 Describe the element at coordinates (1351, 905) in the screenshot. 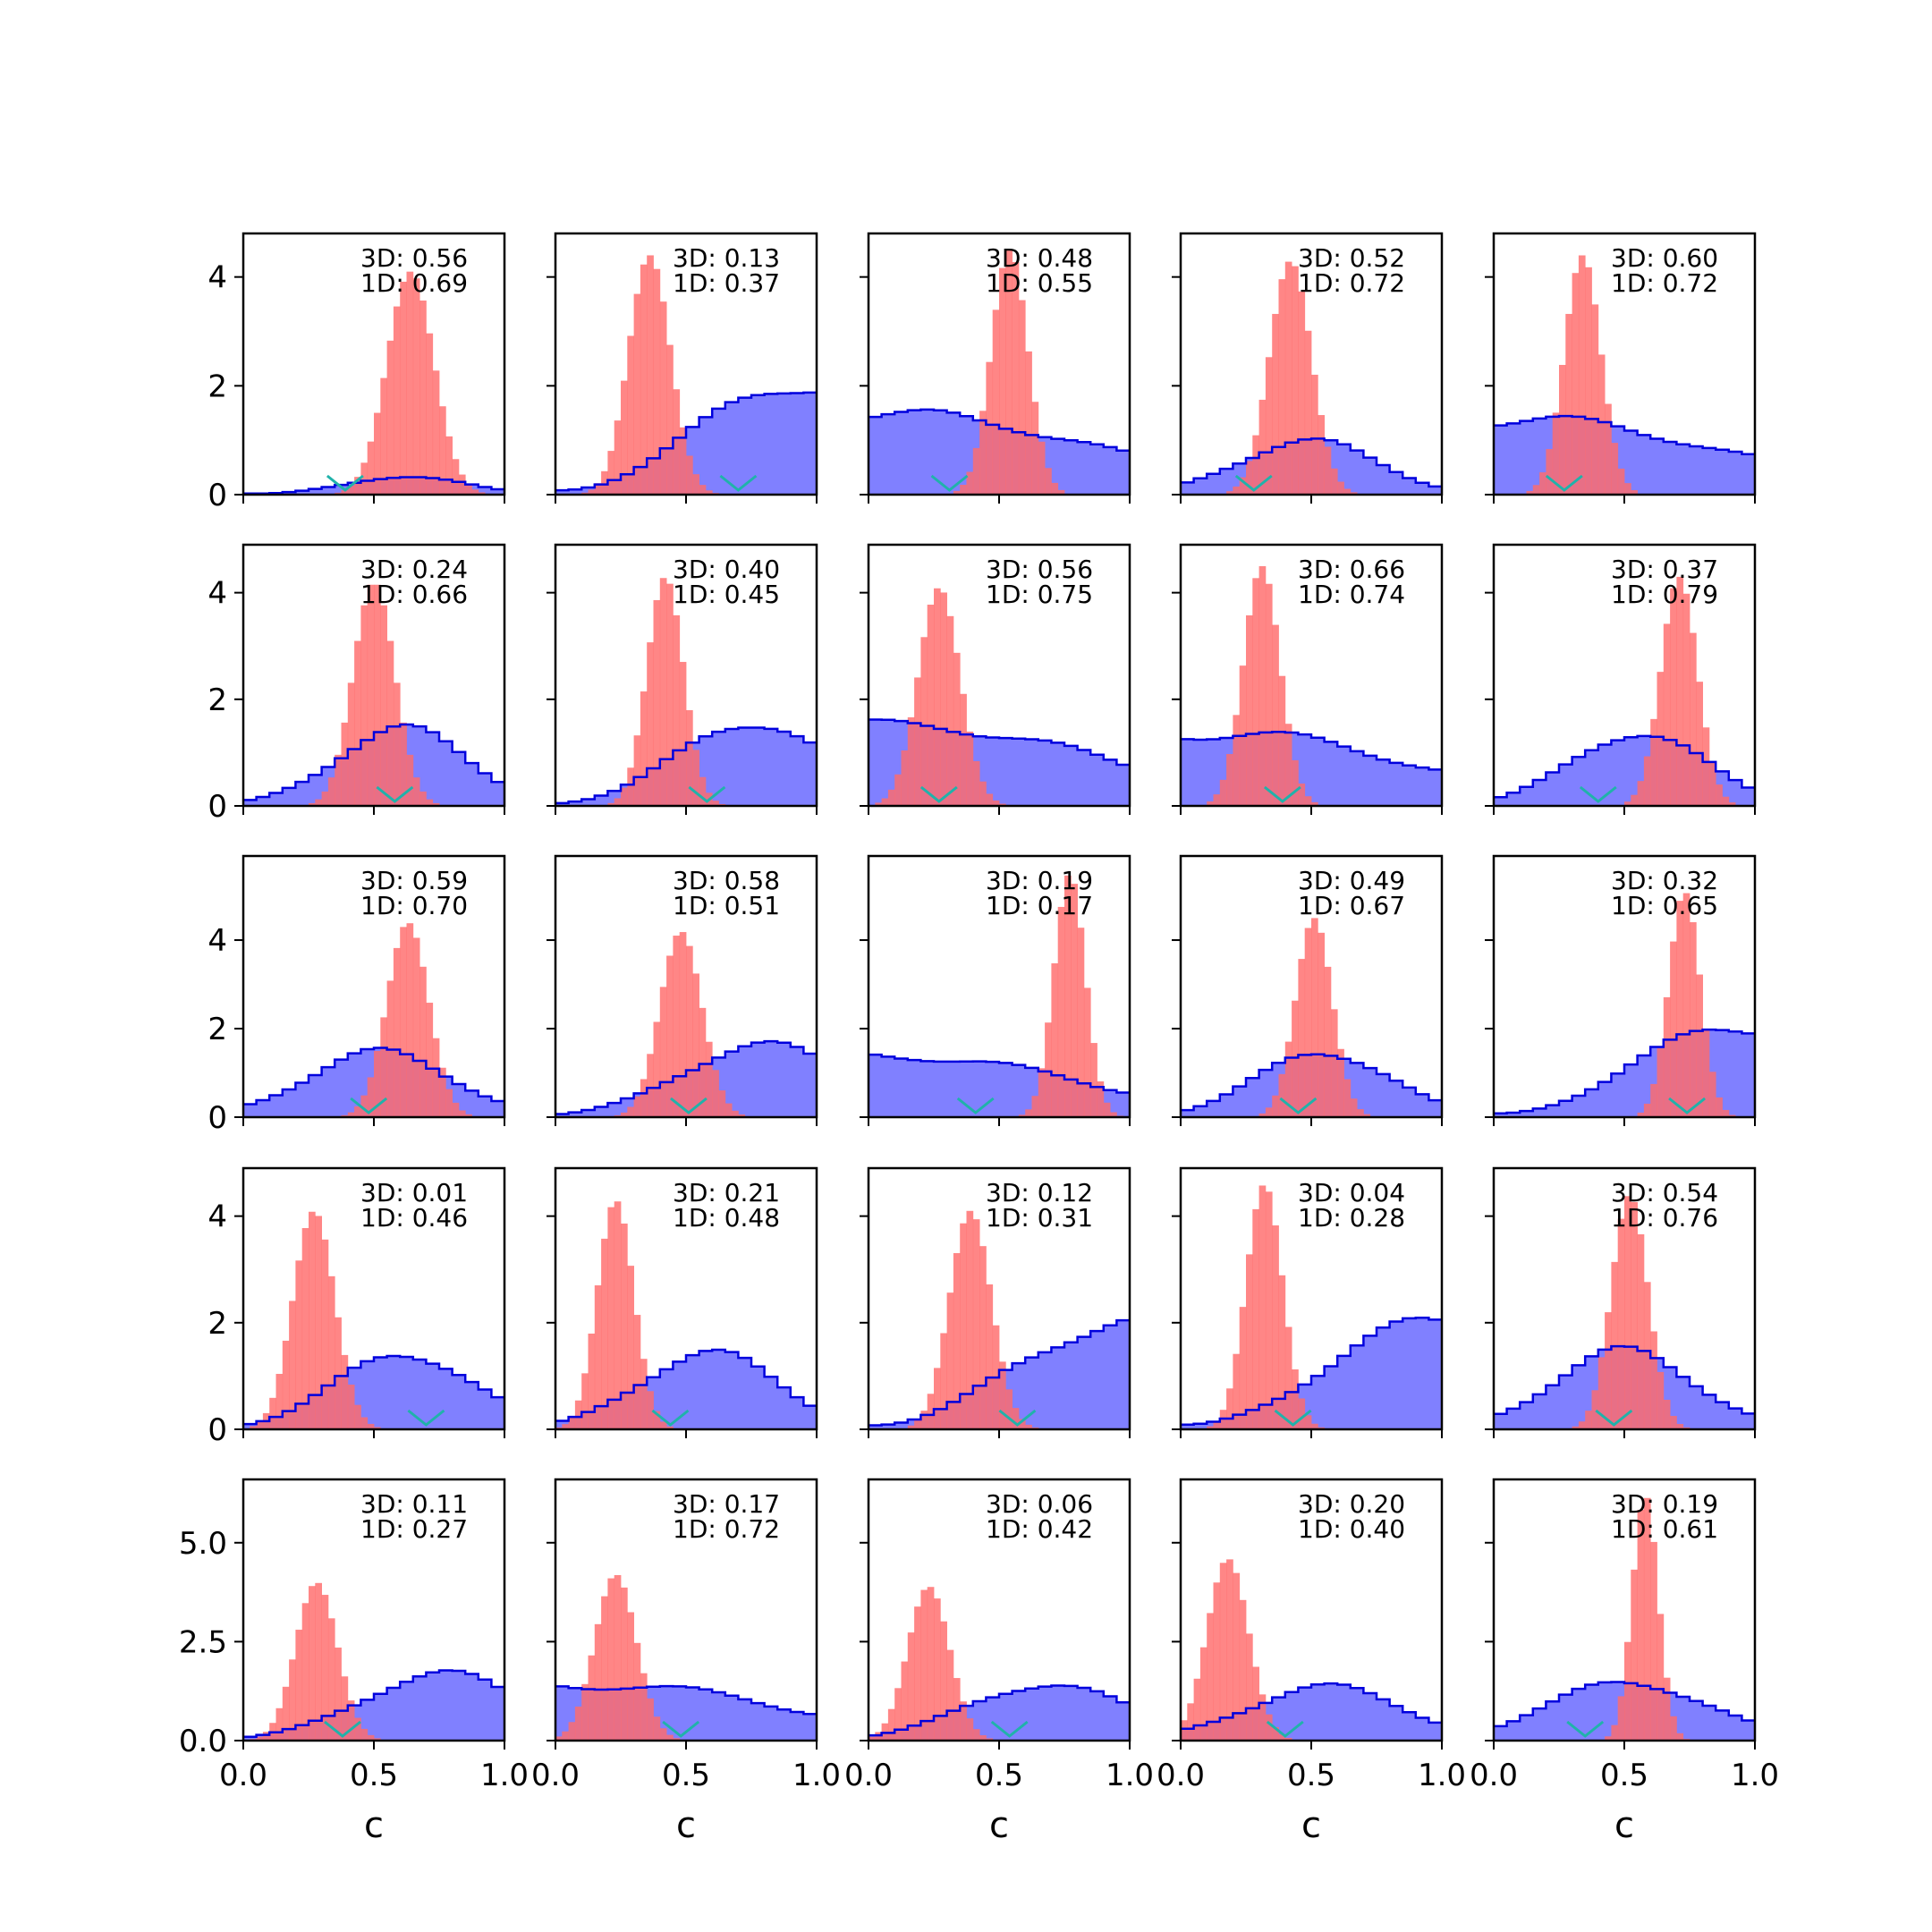

I see `annotation-1d: 1D: 0.67` at that location.